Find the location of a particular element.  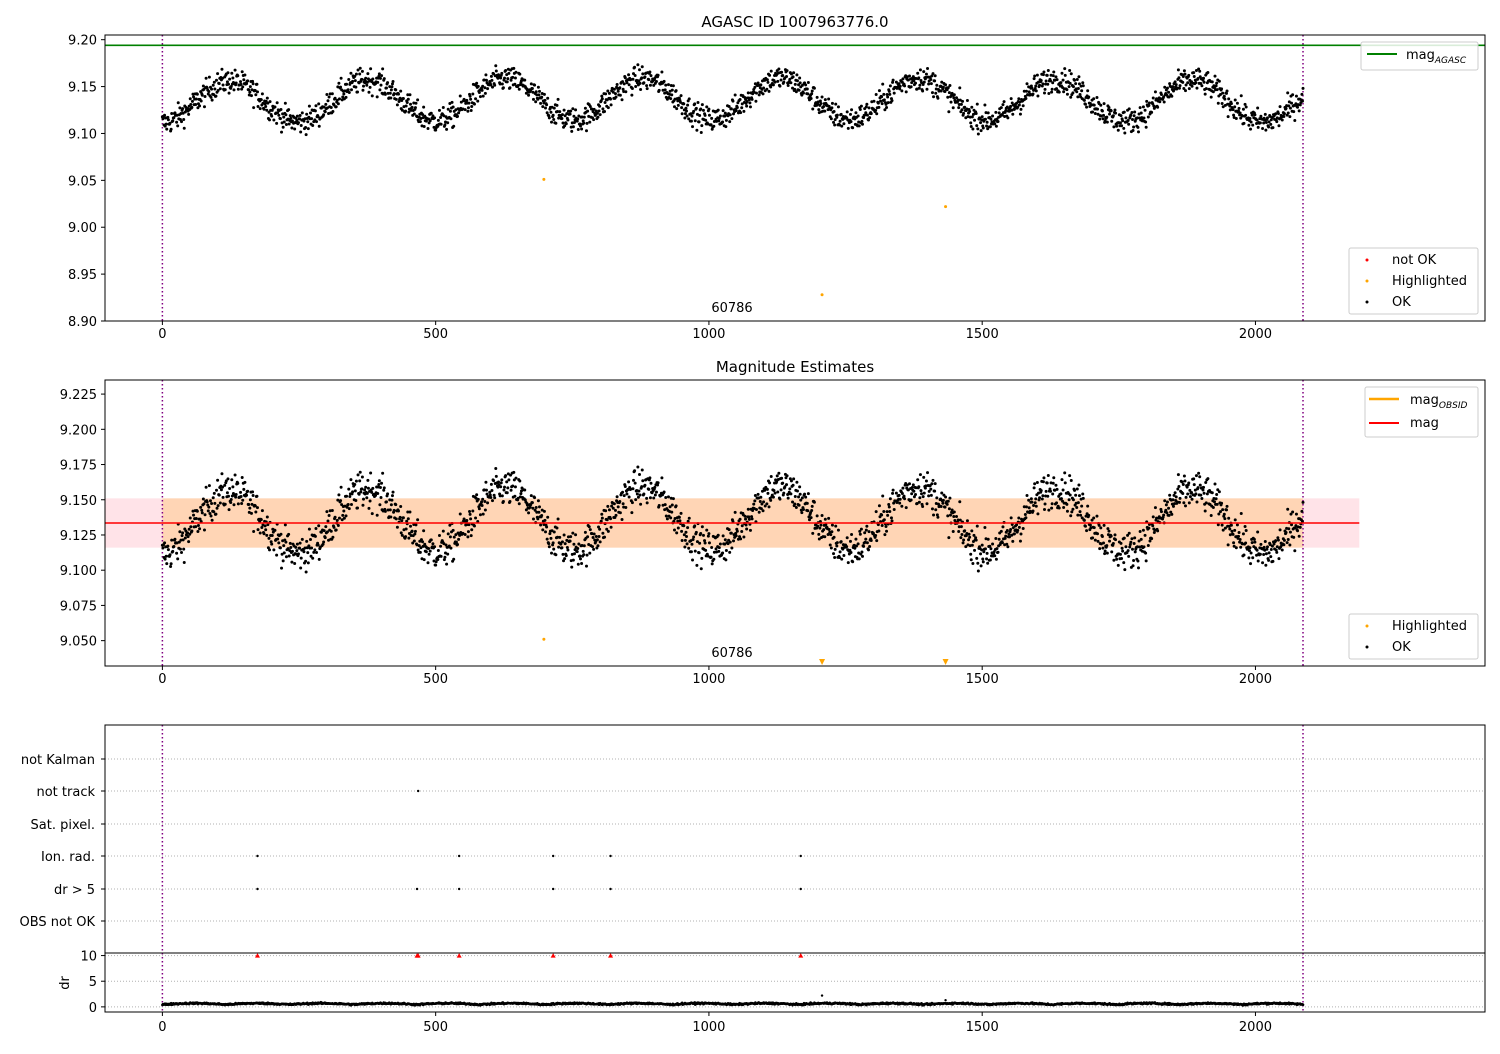

y-tick-label: 9.20 is located at coordinates (82, 41).